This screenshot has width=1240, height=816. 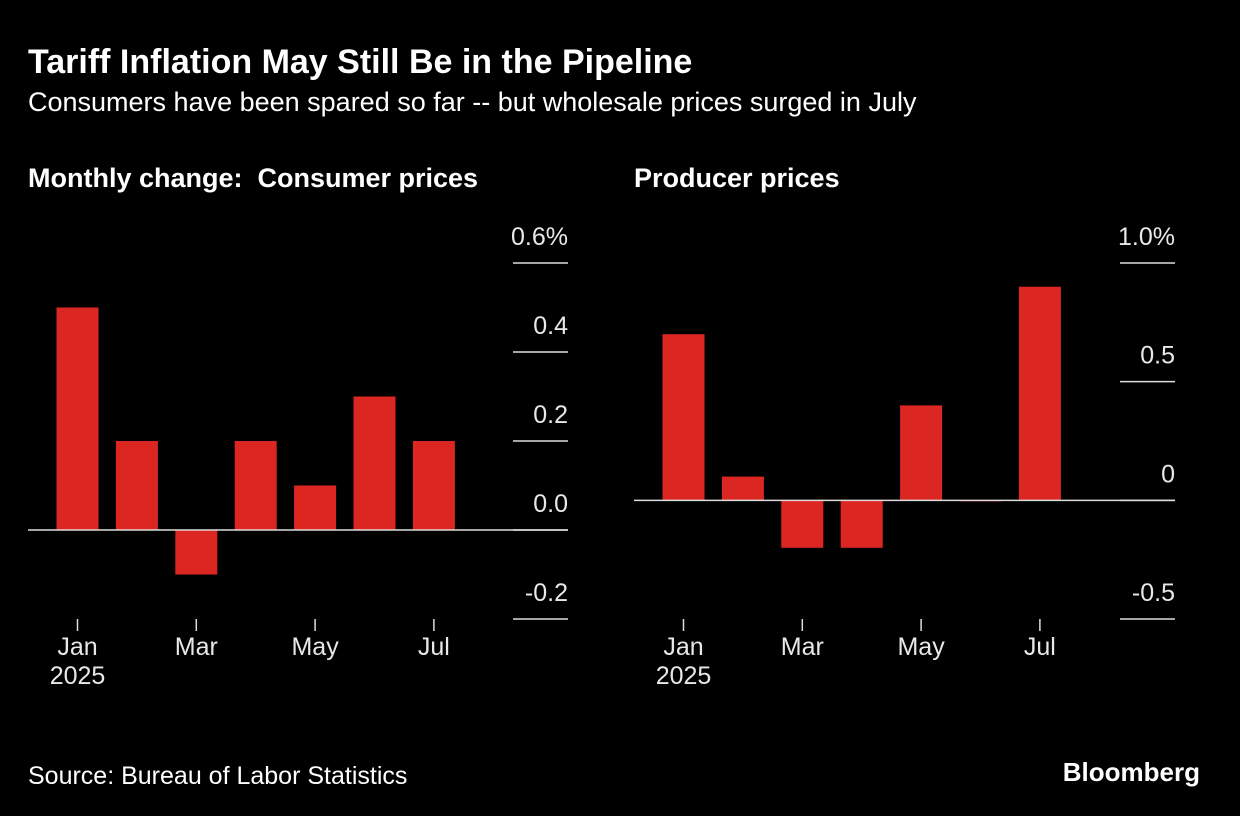 What do you see at coordinates (1146, 237) in the screenshot?
I see `y-tick-label: 1.0%` at bounding box center [1146, 237].